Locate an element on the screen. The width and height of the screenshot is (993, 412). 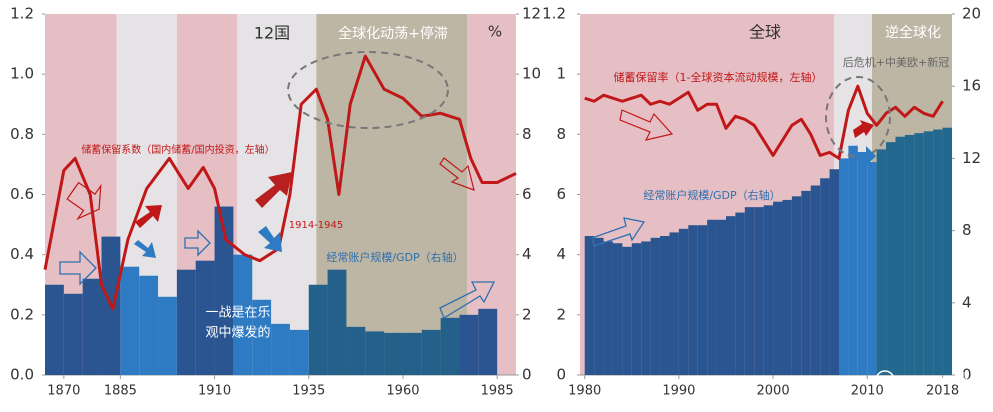
y2-tick-label: 6 is located at coordinates (527, 194).